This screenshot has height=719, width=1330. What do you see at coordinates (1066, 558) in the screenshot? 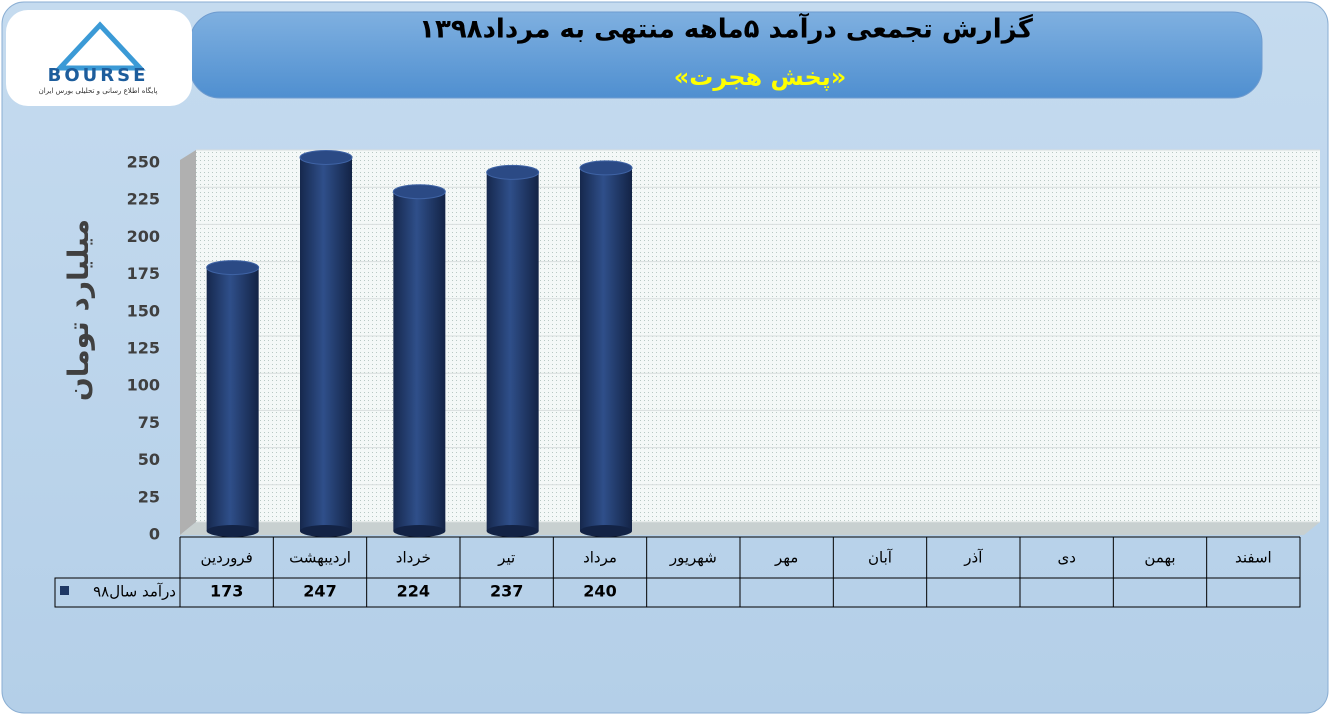
I see `x-tick-label: دی` at bounding box center [1066, 558].